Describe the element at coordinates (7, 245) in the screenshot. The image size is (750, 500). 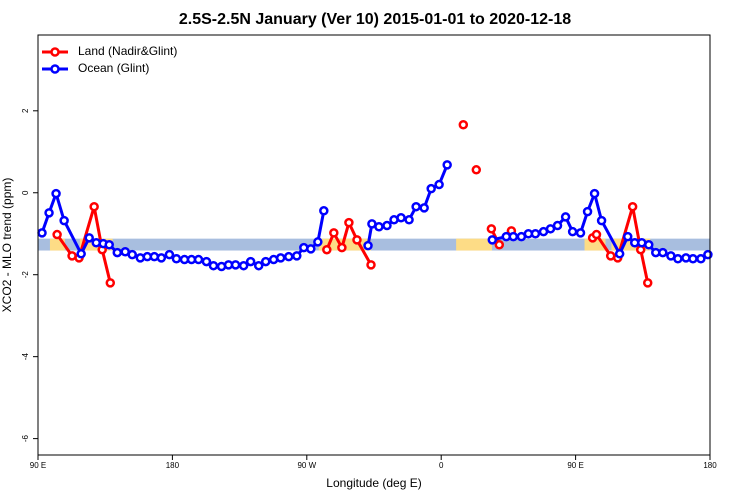
I see `y-axis-label: XCO2 - MLO trend (ppm)` at that location.